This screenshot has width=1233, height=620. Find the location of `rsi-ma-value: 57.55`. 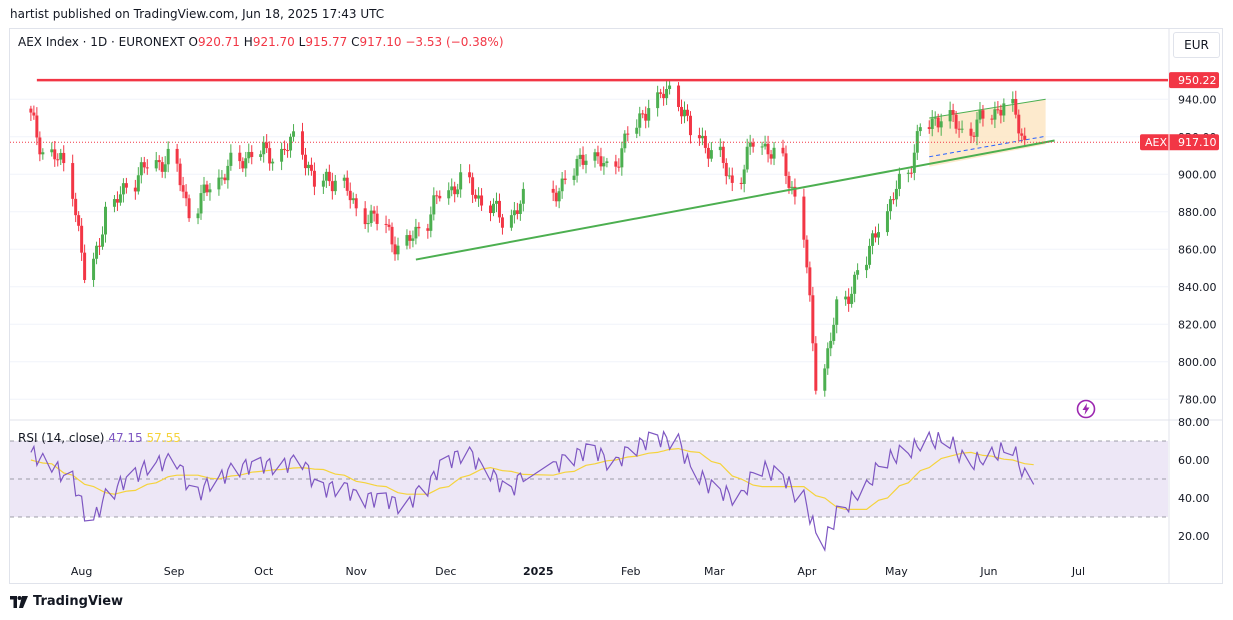

rsi-ma-value: 57.55 is located at coordinates (163, 438).